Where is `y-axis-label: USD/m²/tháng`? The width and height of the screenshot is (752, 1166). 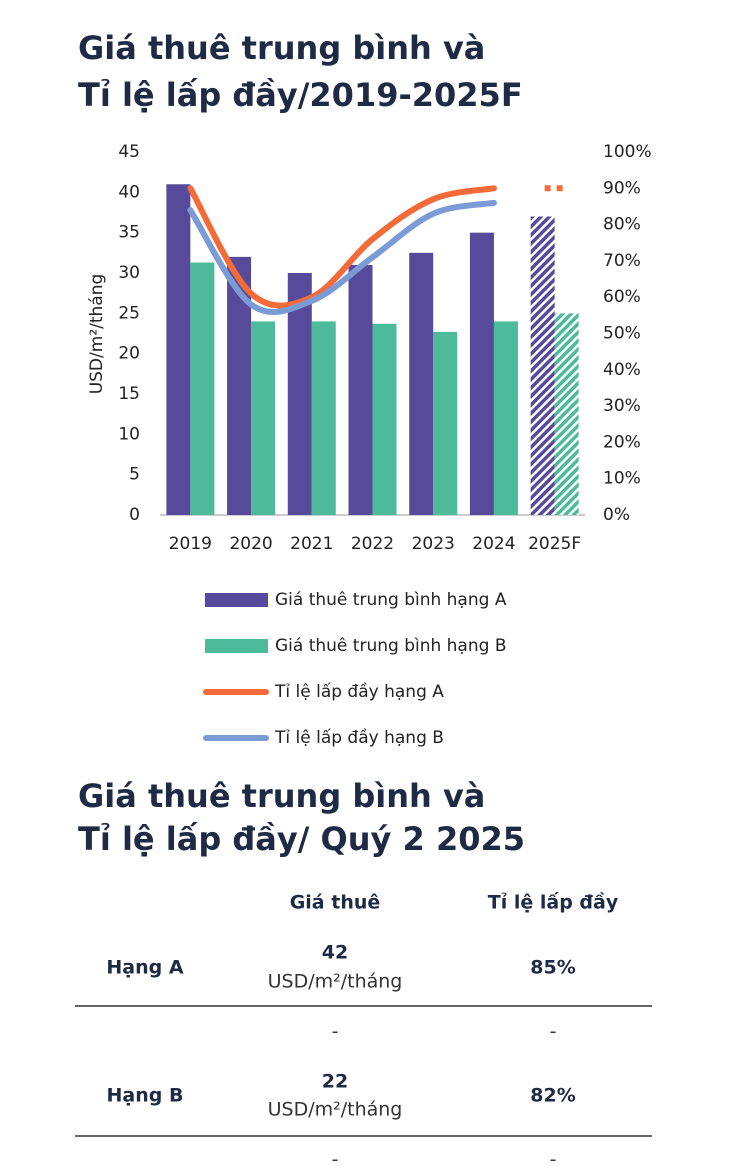 y-axis-label: USD/m²/tháng is located at coordinates (97, 334).